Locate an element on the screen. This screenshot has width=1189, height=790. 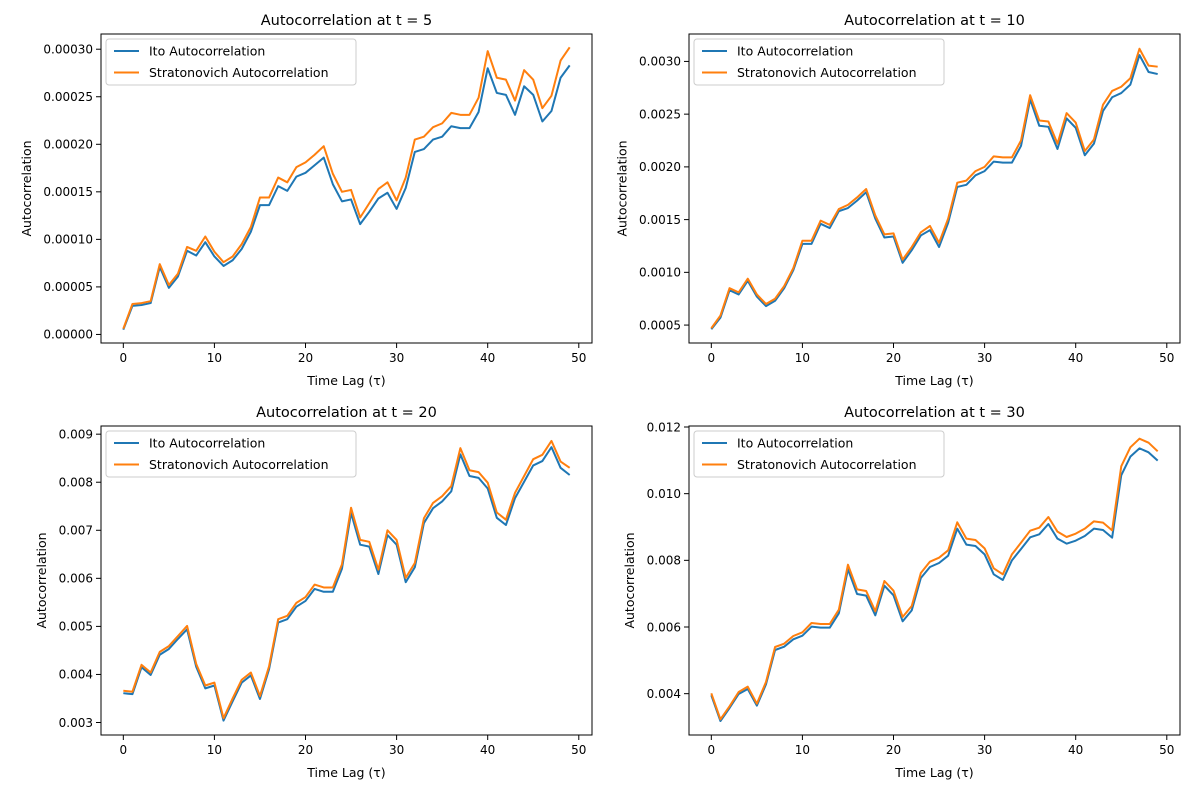
y-tick-label: 0.010 is located at coordinates (664, 494).